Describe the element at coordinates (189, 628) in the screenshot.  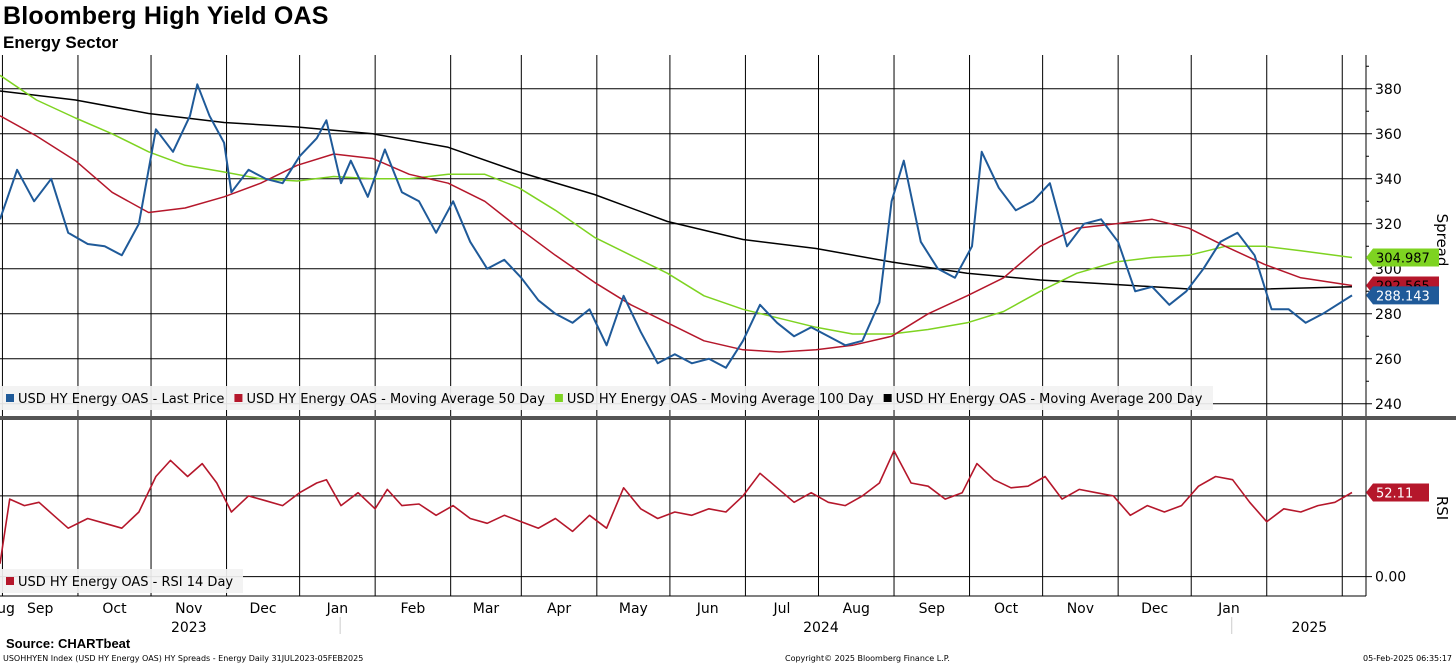
I see `year-tick-label: 2023` at that location.